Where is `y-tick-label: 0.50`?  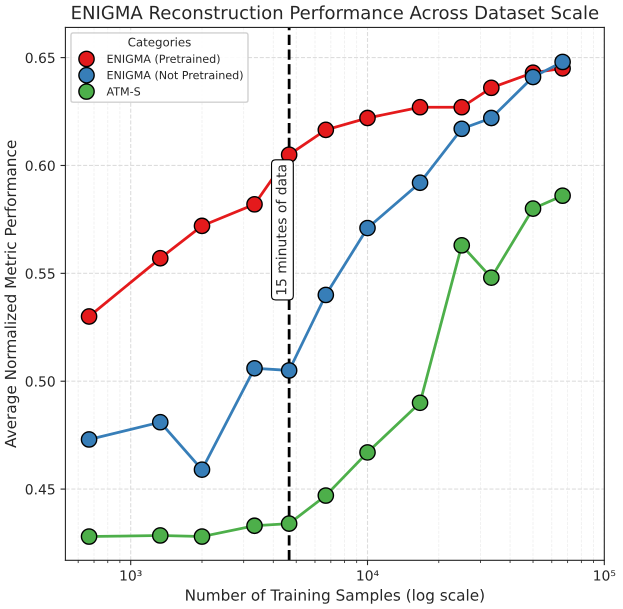
y-tick-label: 0.50 is located at coordinates (40, 381).